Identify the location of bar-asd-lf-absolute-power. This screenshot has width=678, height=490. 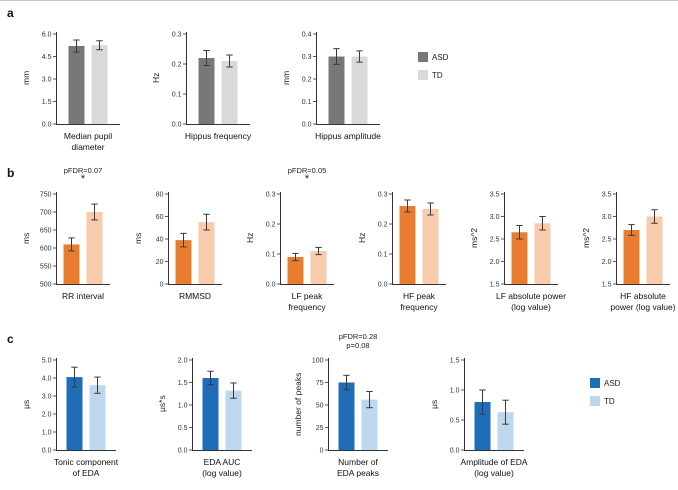
(519, 258).